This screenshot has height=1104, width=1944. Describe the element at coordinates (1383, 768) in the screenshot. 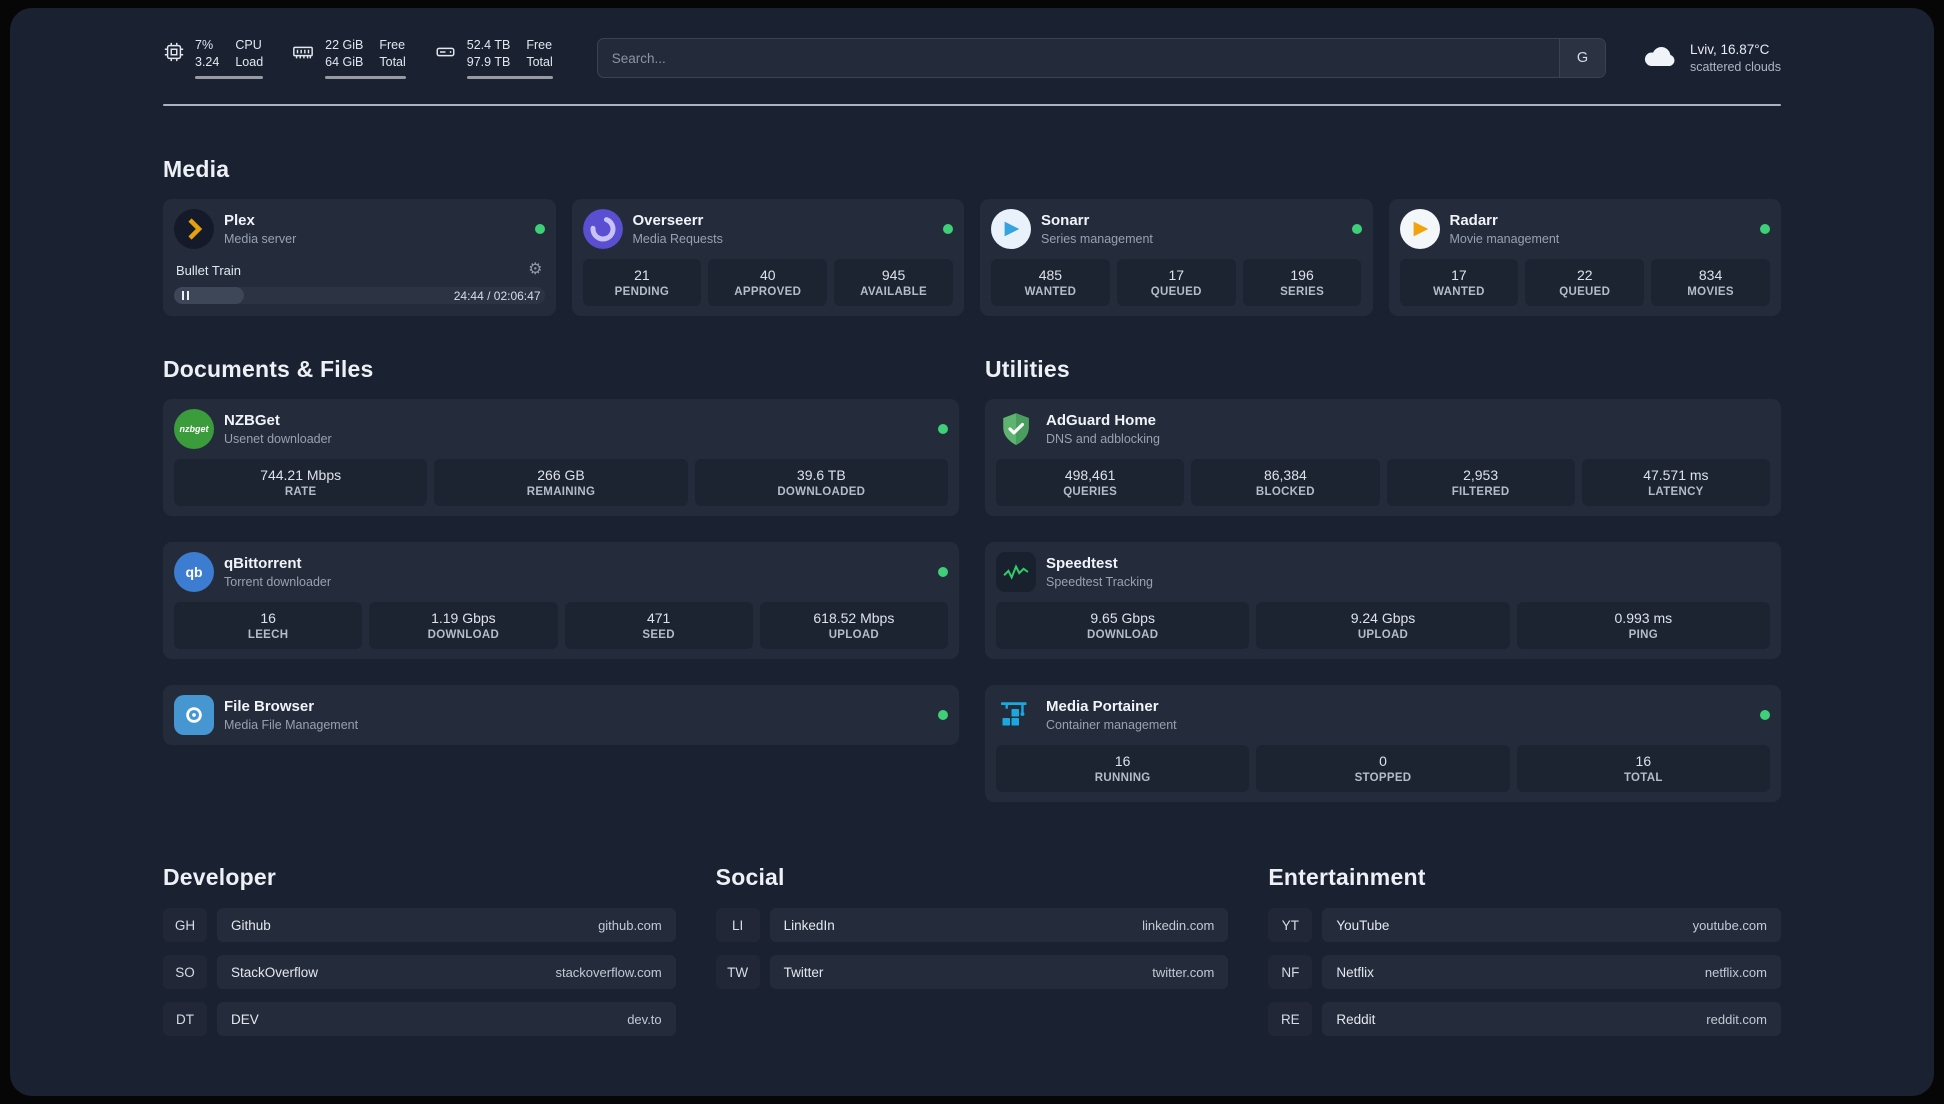

I see `stat-tile: 0 STOPPED` at that location.